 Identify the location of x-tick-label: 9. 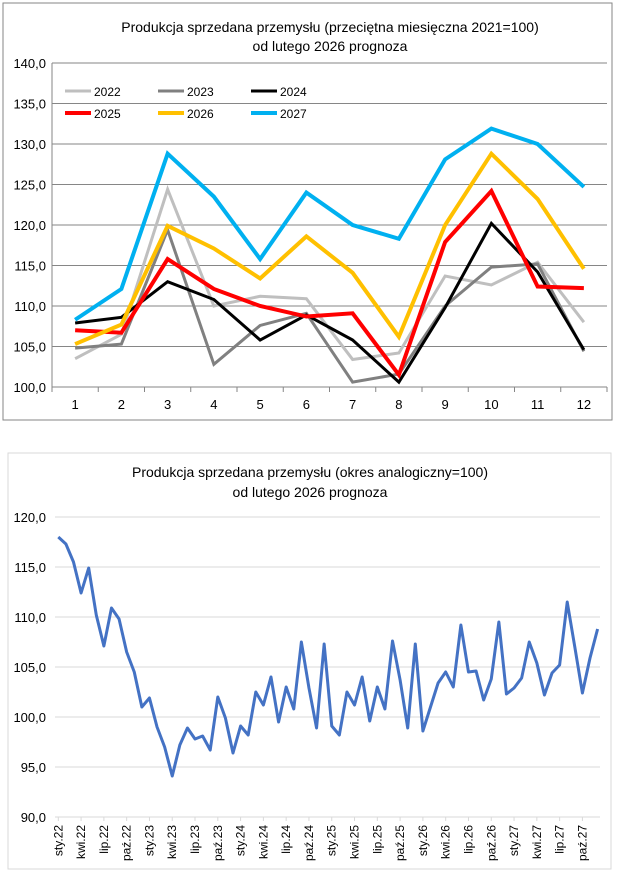
(445, 404).